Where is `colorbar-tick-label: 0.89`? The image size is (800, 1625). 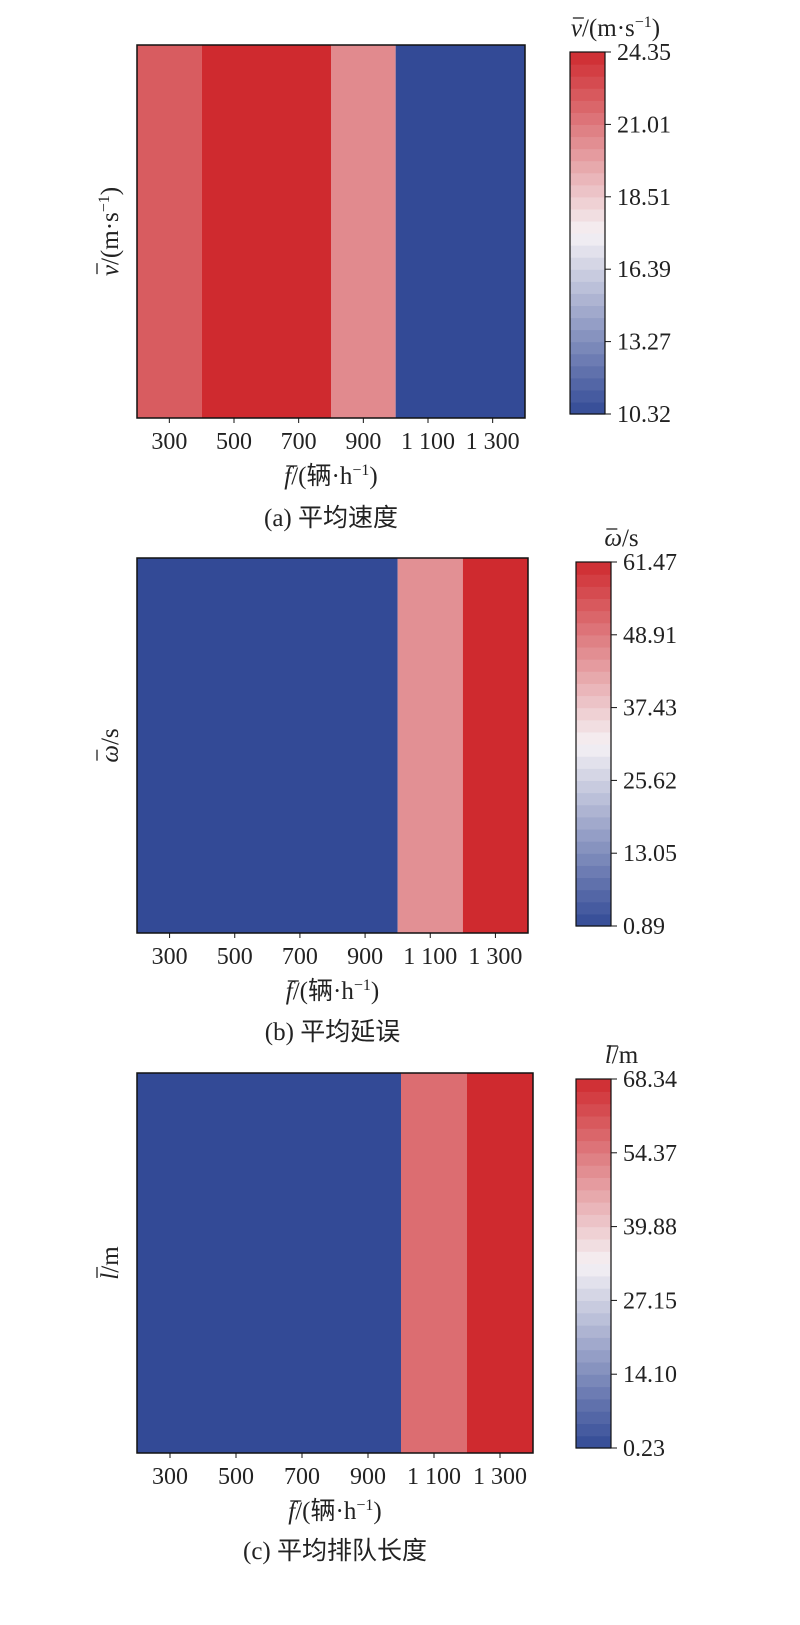
colorbar-tick-label: 0.89 is located at coordinates (644, 927).